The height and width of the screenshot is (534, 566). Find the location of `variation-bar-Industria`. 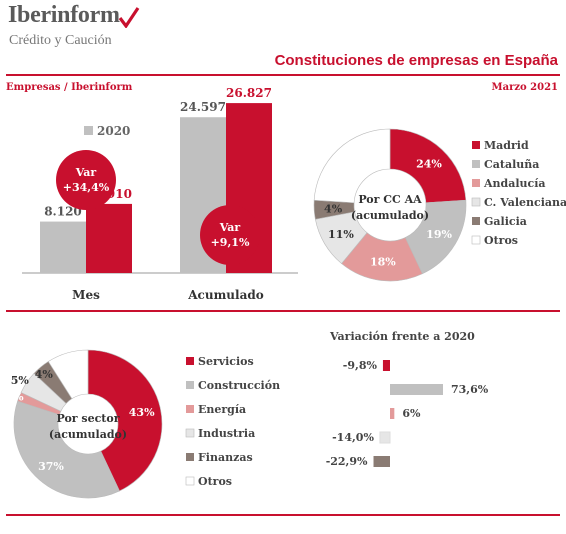

variation-bar-Industria is located at coordinates (385, 437).